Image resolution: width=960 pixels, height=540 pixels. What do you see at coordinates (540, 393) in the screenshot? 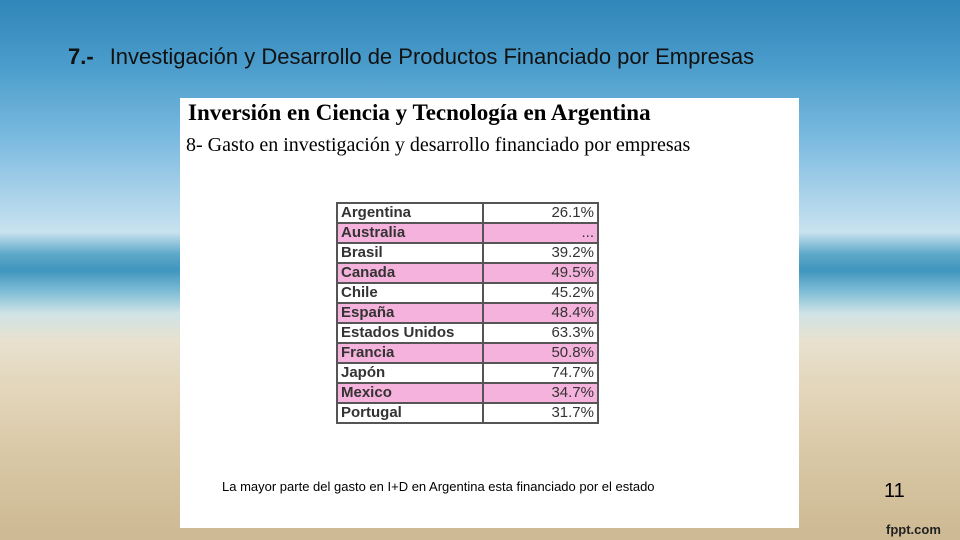
I see `value-cell: 34.7%` at bounding box center [540, 393].